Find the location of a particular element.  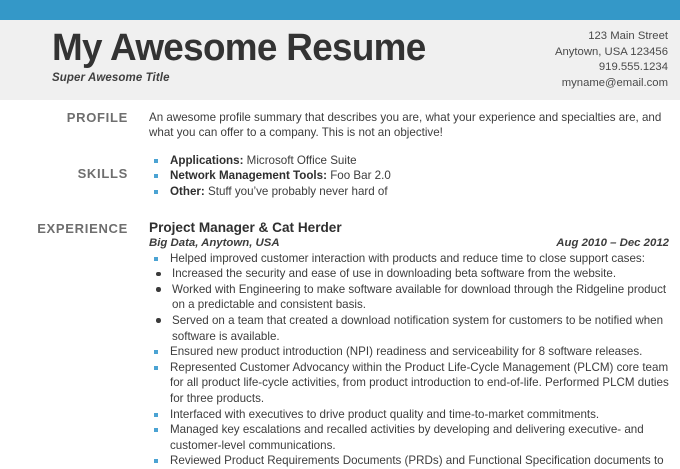

skill-value: Foo Bar 2.0 is located at coordinates (358, 176).